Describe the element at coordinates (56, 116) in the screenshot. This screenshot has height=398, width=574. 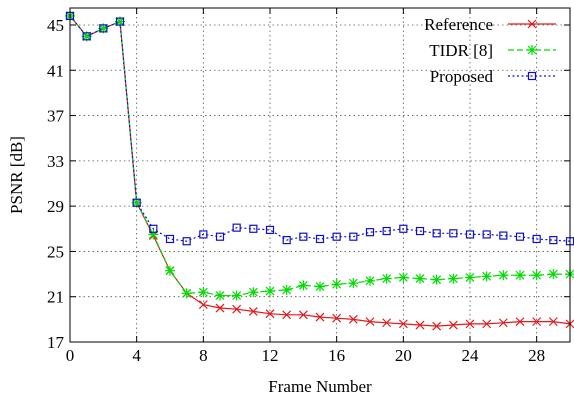
I see `y-tick-label: 37` at that location.